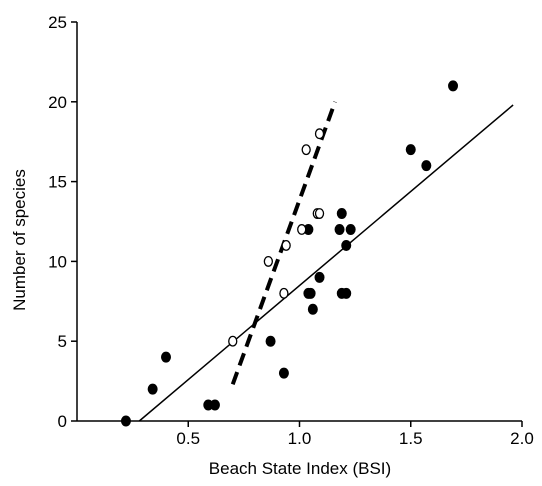 This screenshot has height=486, width=542. I want to click on x-axis-ticks: 0.5 1.0 1.5 2.0, so click(355, 434).